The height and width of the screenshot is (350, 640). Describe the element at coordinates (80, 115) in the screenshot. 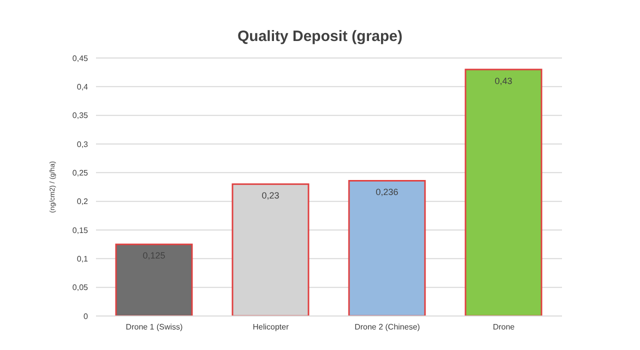

I see `y-tick-label: 0,35` at that location.